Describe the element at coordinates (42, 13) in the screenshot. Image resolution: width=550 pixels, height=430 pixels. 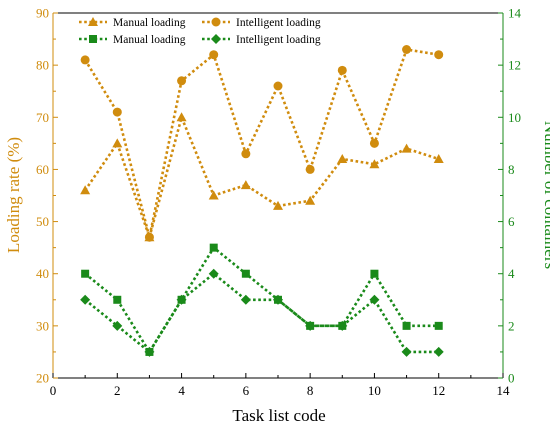
I see `left-y-tick-label: 90` at that location.